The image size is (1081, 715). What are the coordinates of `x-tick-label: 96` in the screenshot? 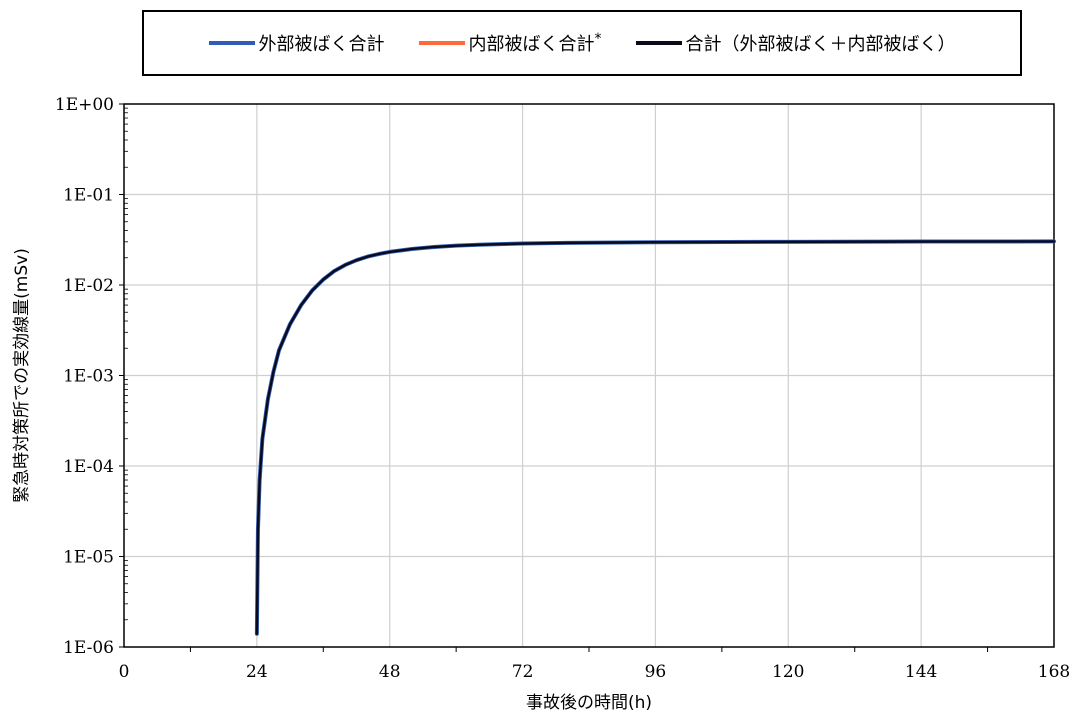 It's located at (656, 672).